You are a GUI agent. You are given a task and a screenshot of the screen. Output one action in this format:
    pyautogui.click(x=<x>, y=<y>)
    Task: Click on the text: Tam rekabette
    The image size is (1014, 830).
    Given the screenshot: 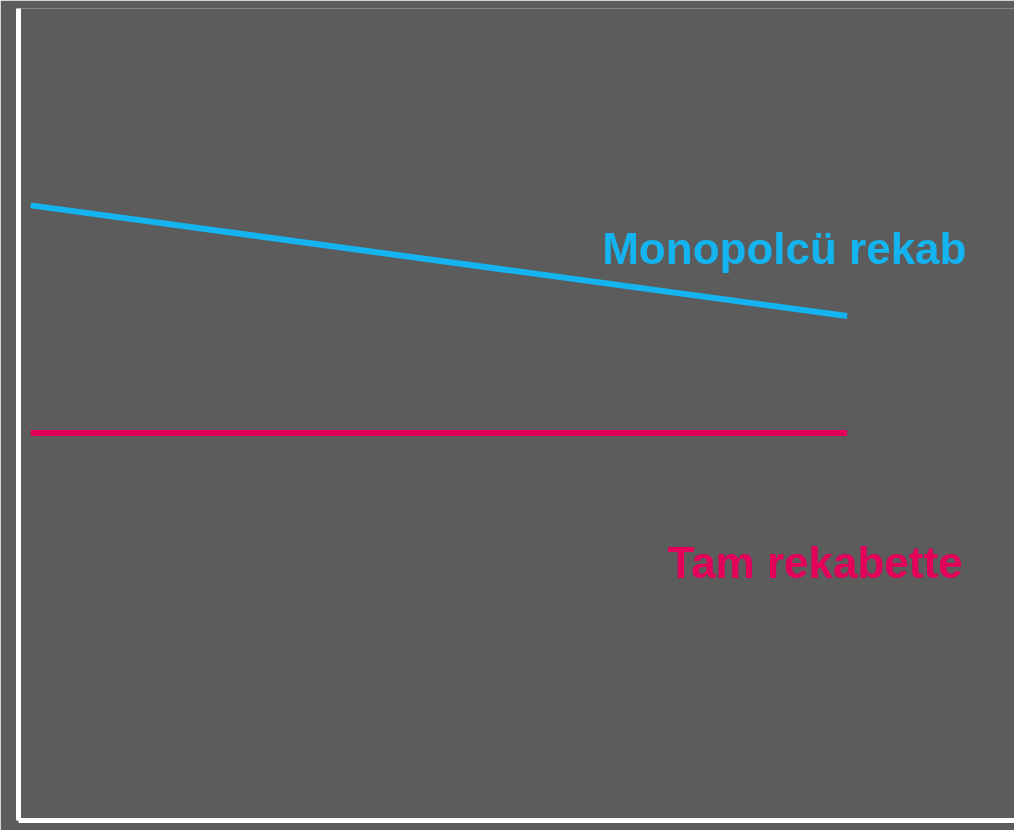 What is the action you would take?
    pyautogui.click(x=815, y=562)
    